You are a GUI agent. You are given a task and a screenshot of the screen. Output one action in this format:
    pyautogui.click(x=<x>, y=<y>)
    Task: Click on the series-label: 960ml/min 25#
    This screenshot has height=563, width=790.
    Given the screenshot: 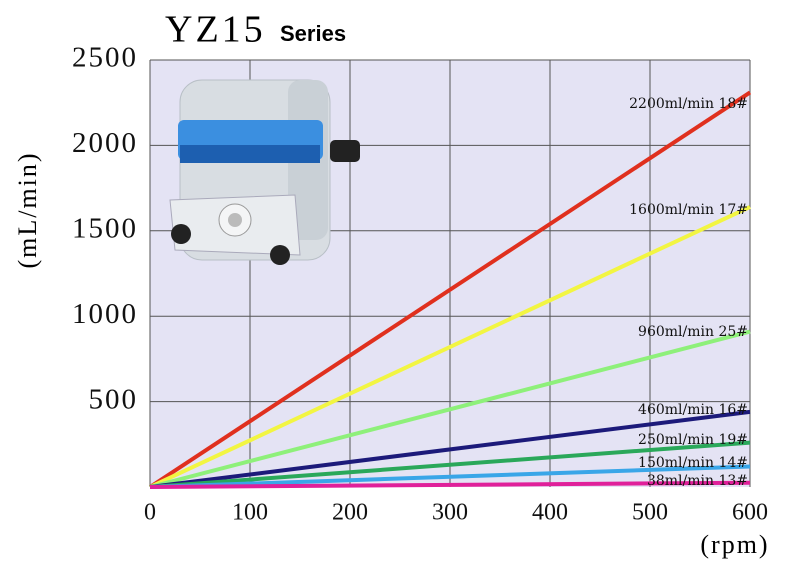 What is the action you would take?
    pyautogui.click(x=693, y=332)
    